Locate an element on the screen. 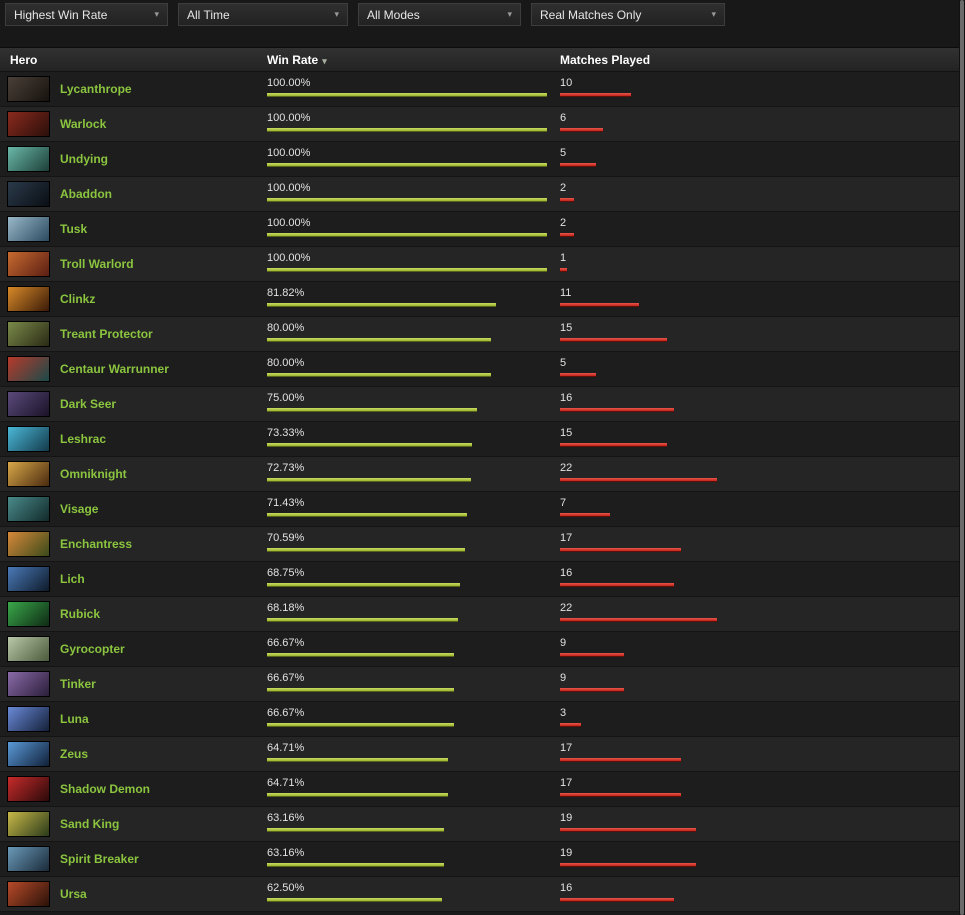  hero-name-link: Undying is located at coordinates (84, 159).